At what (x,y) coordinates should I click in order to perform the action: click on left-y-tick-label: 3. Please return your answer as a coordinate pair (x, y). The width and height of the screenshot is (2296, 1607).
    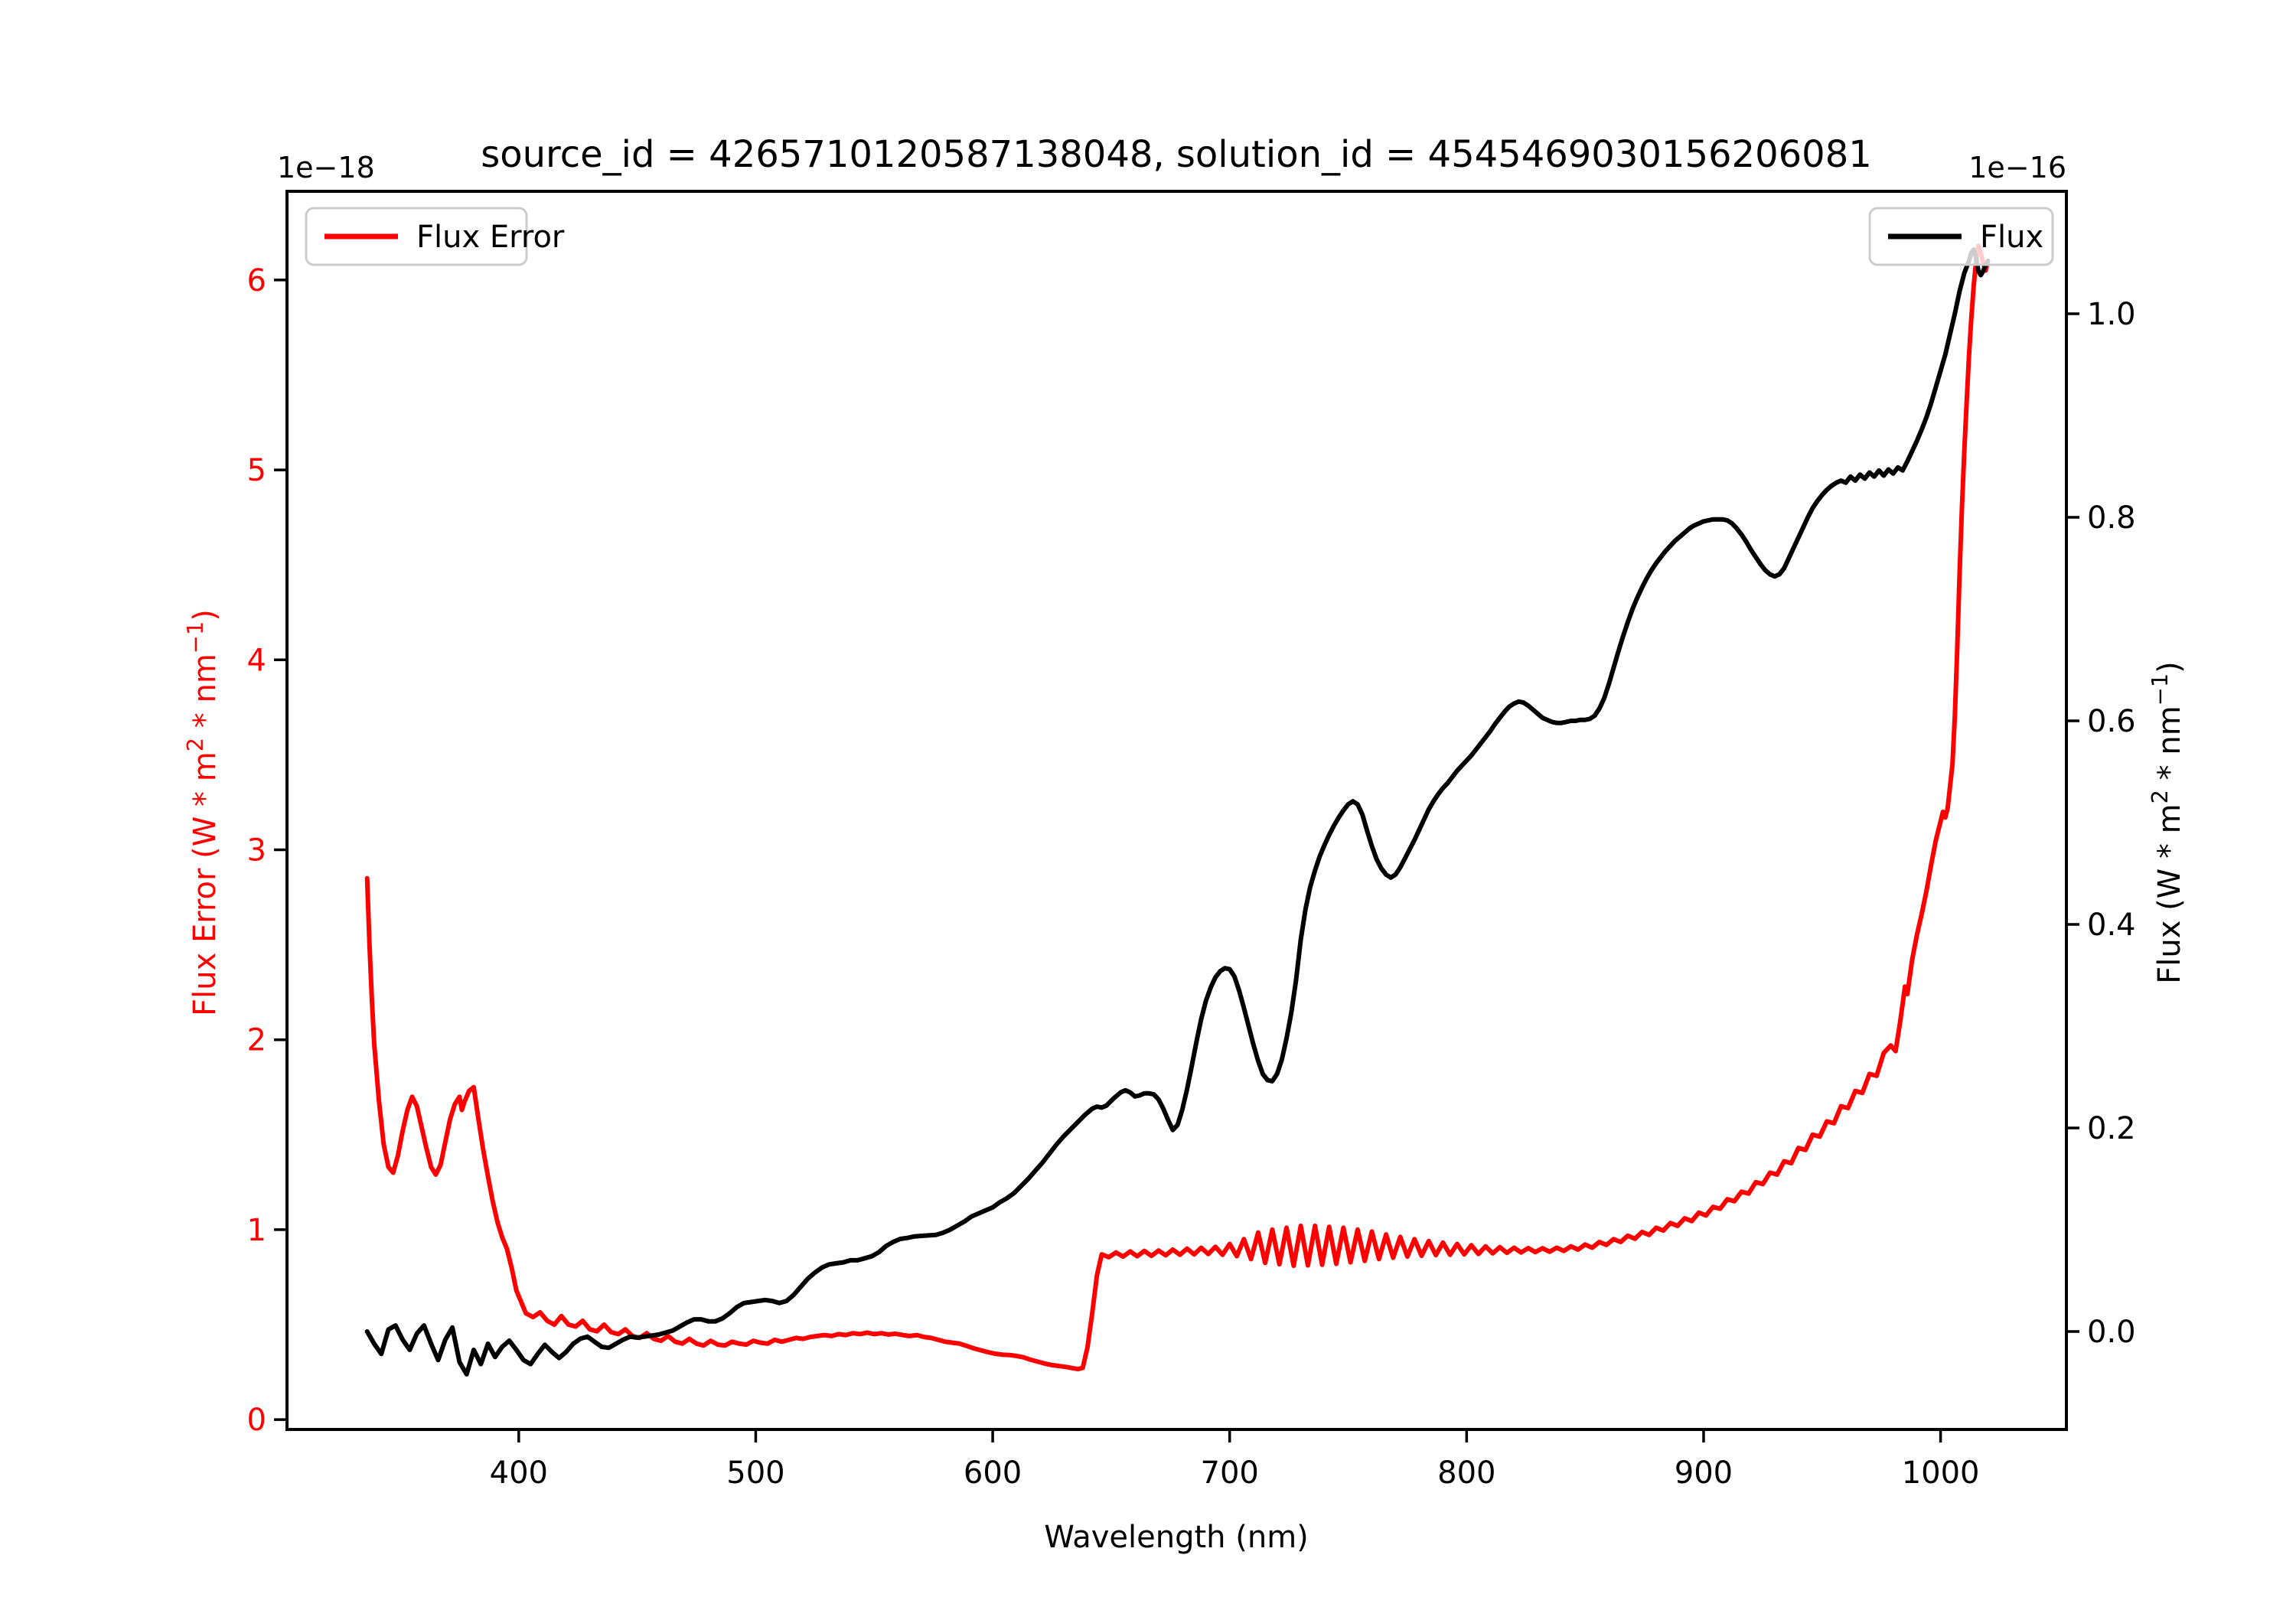
    Looking at the image, I should click on (256, 851).